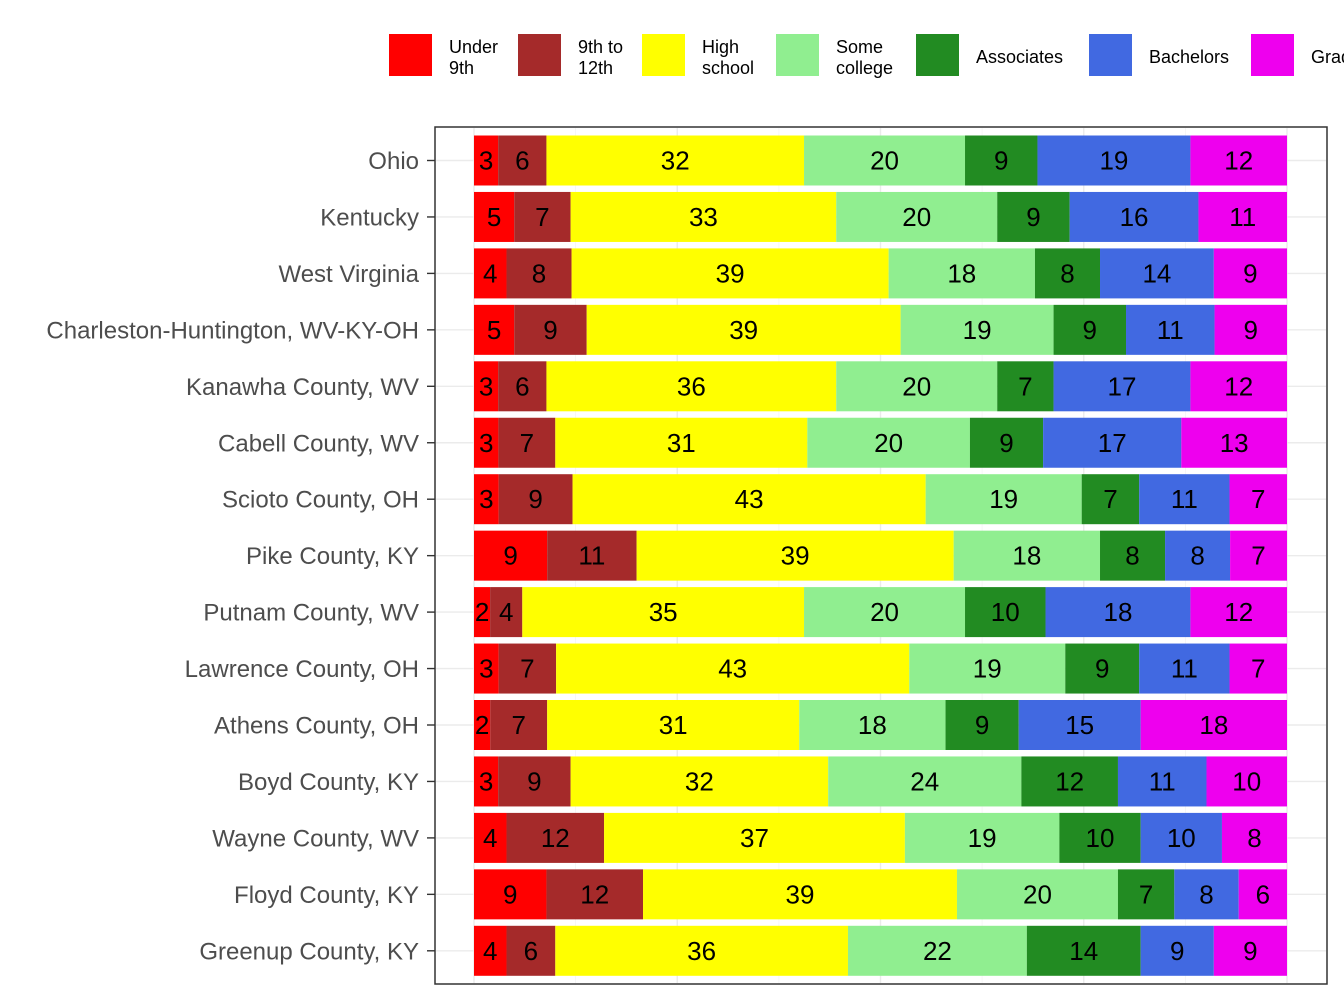  I want to click on bar-row: 2 4 35 20 10 18 12, so click(880, 612).